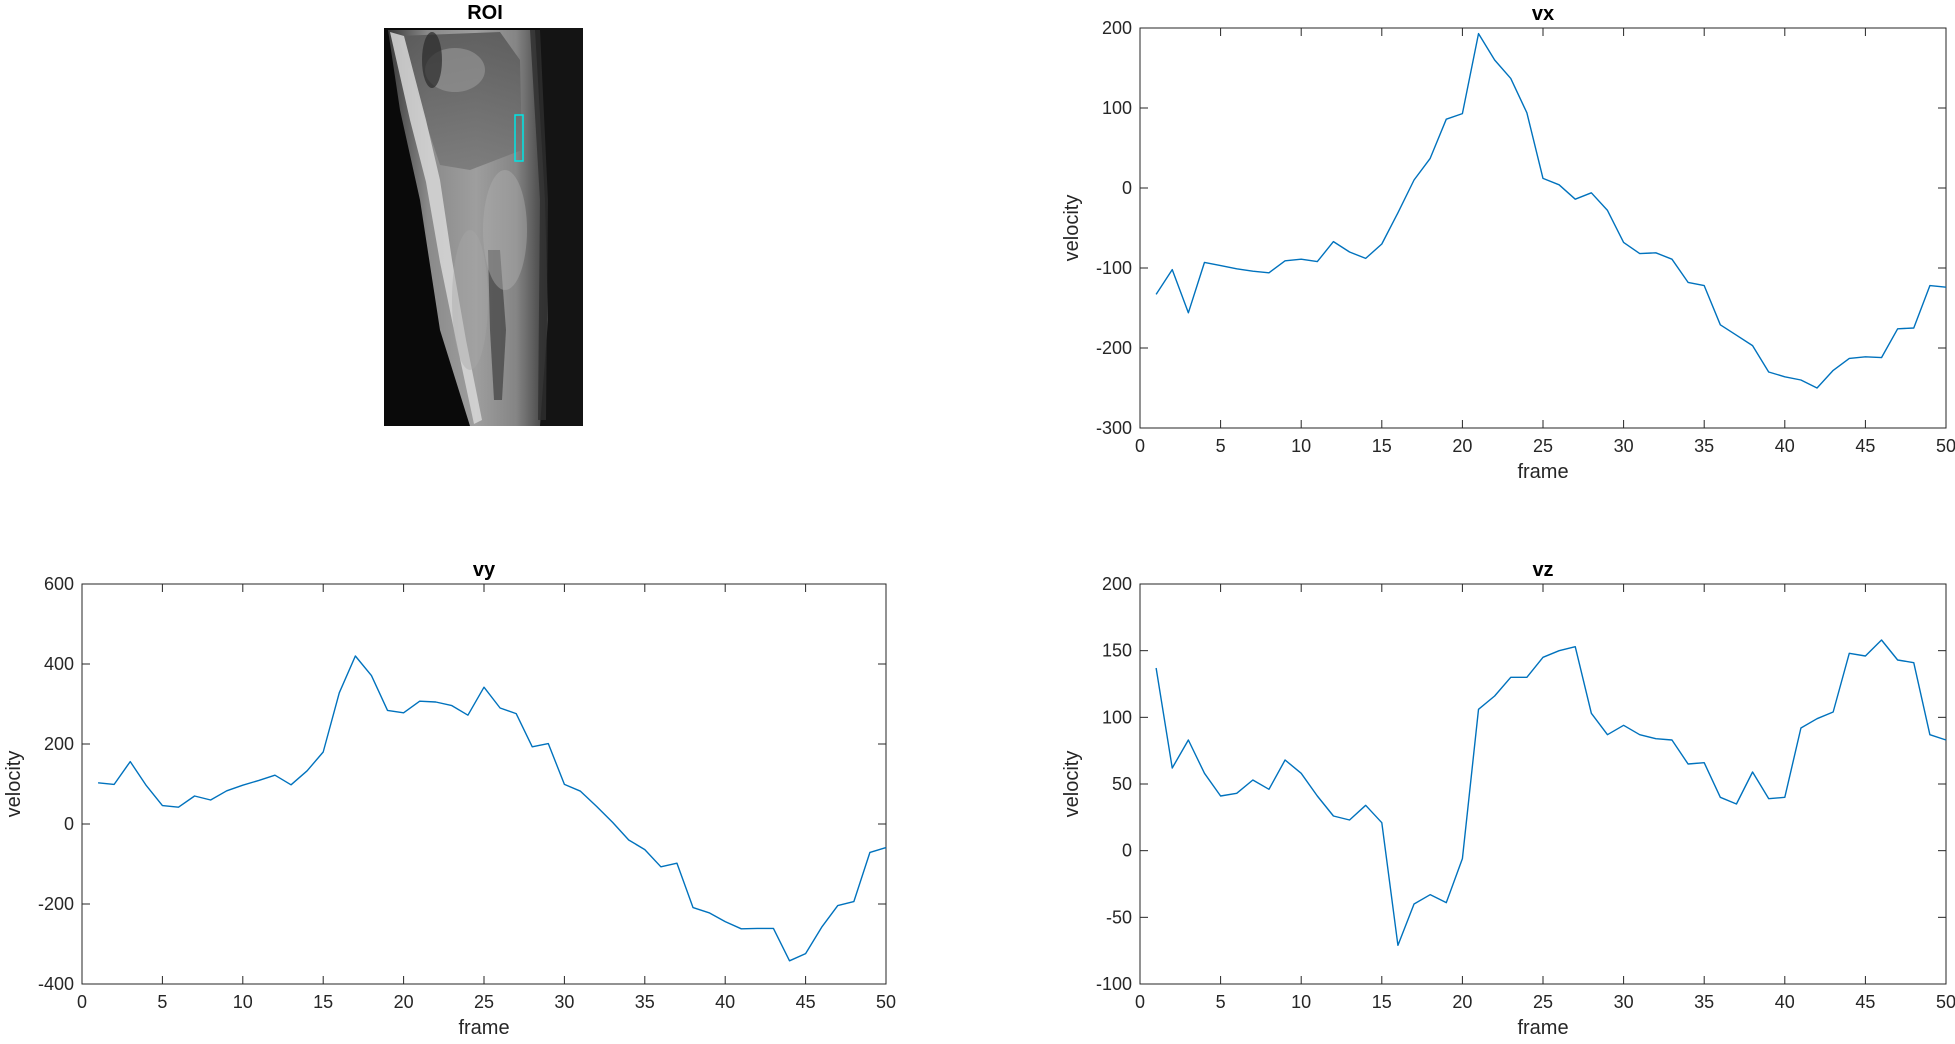 Image resolution: width=1955 pixels, height=1044 pixels. What do you see at coordinates (1945, 1002) in the screenshot?
I see `vz-xtick-label: 50` at bounding box center [1945, 1002].